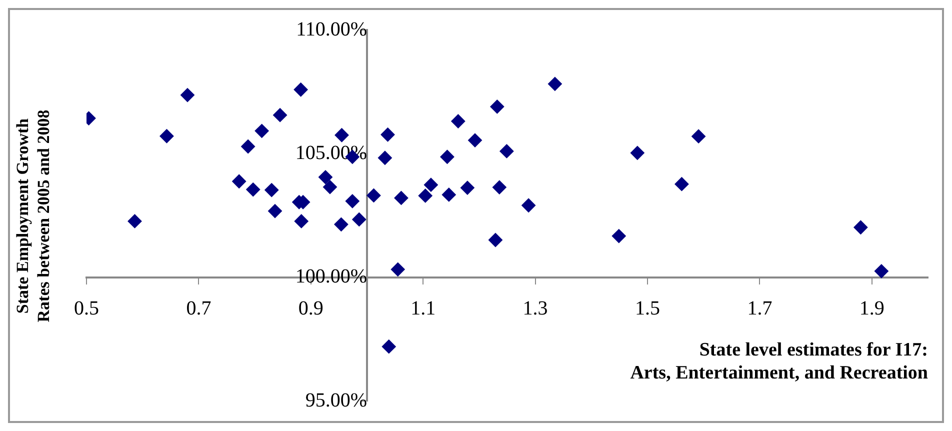 The image size is (952, 431). I want to click on x-tick-label: 0.9, so click(311, 309).